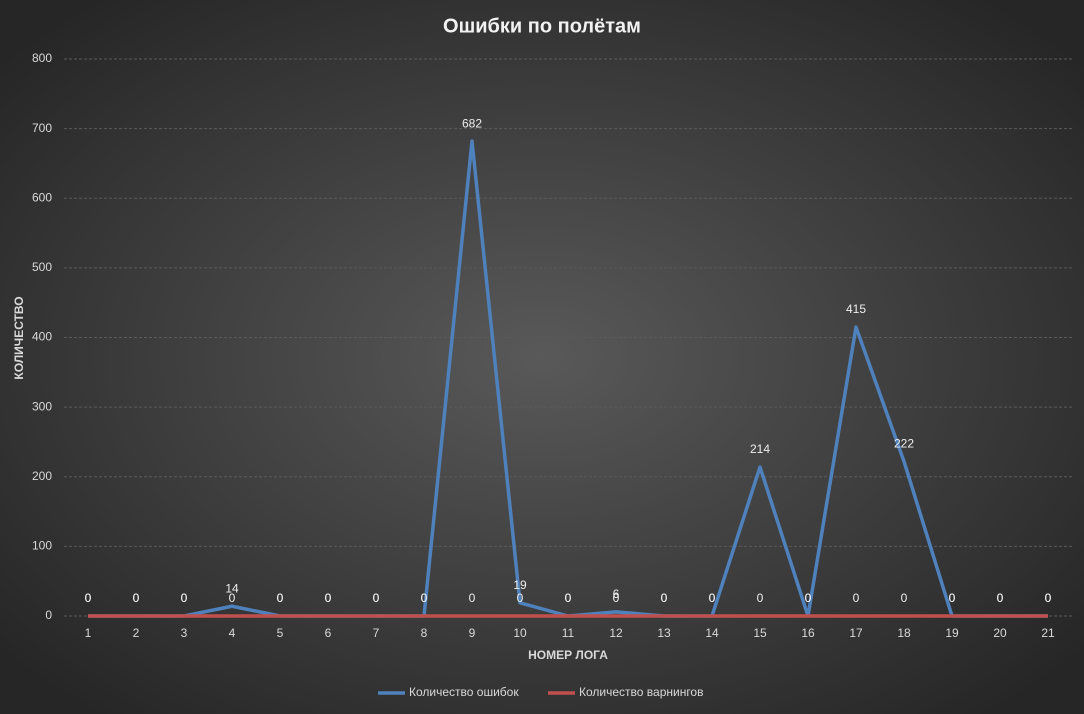  What do you see at coordinates (616, 633) in the screenshot?
I see `x-tick-label: 12` at bounding box center [616, 633].